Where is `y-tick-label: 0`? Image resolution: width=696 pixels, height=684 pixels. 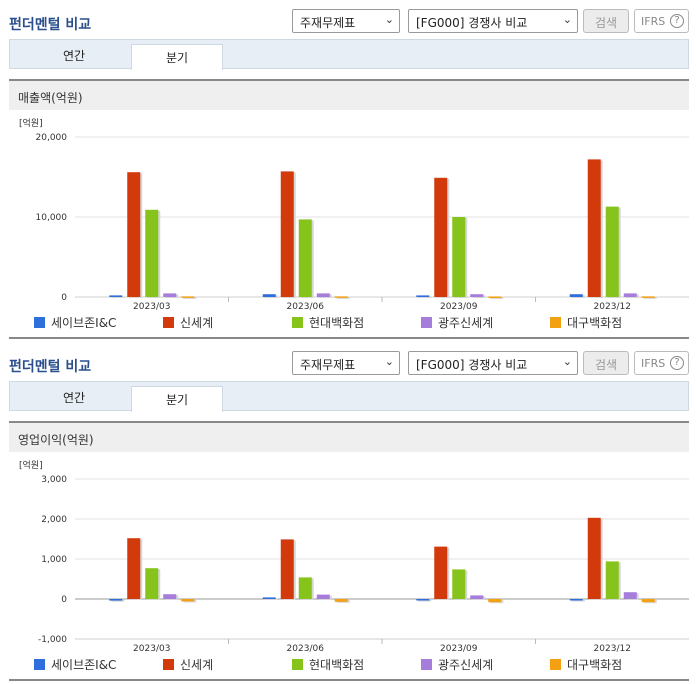 y-tick-label: 0 is located at coordinates (64, 298).